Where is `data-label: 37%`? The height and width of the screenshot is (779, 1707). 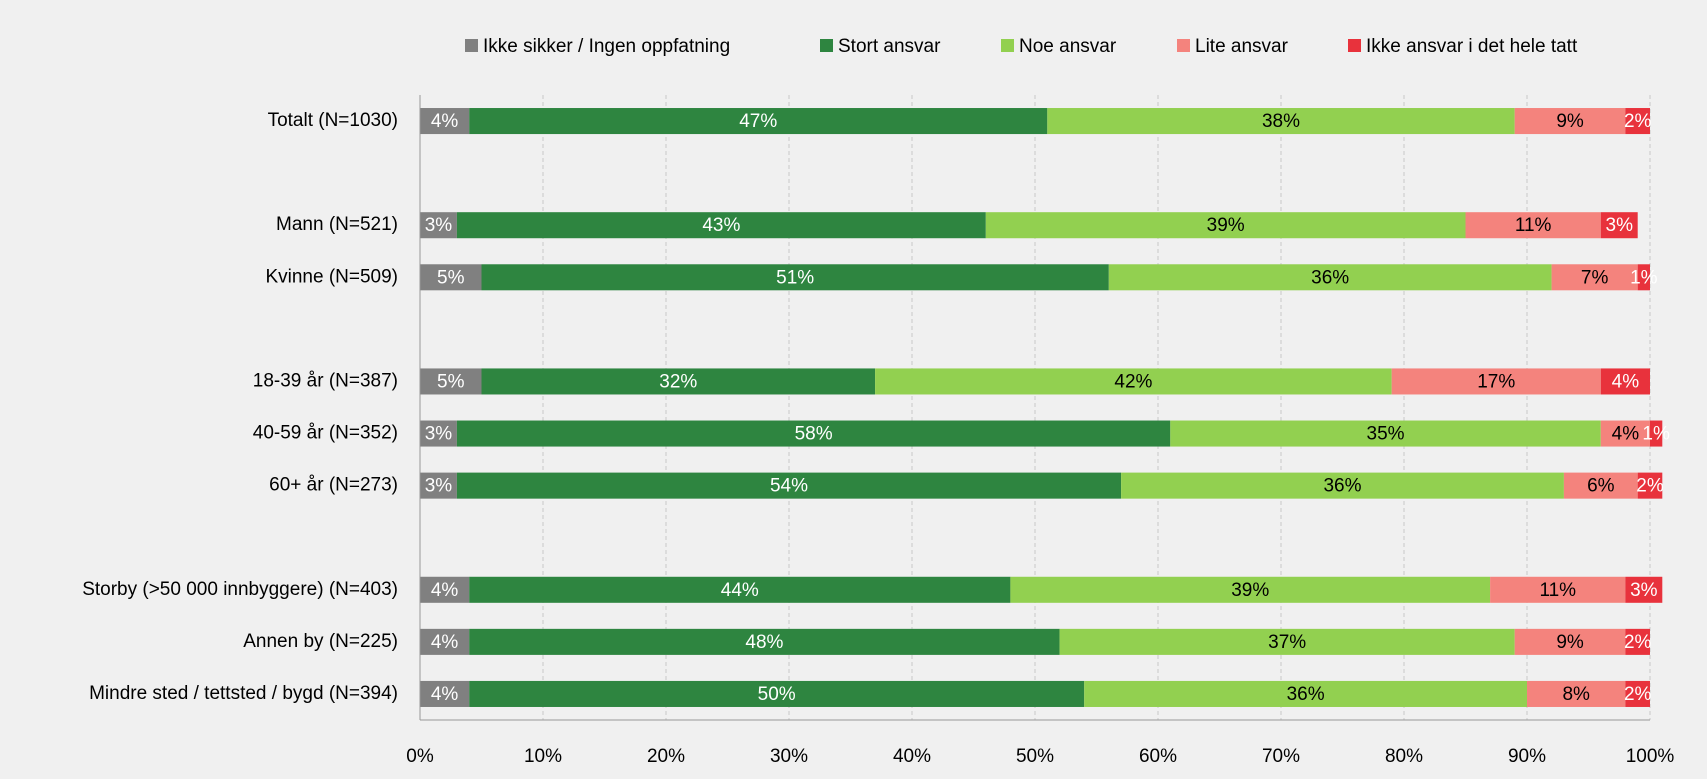 data-label: 37% is located at coordinates (1287, 642).